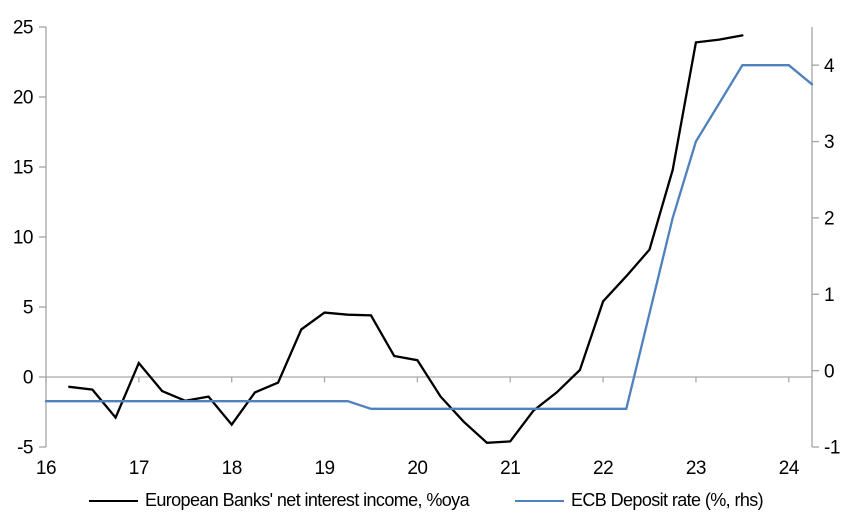  What do you see at coordinates (113, 501) in the screenshot?
I see `legend-line-sample-black` at bounding box center [113, 501].